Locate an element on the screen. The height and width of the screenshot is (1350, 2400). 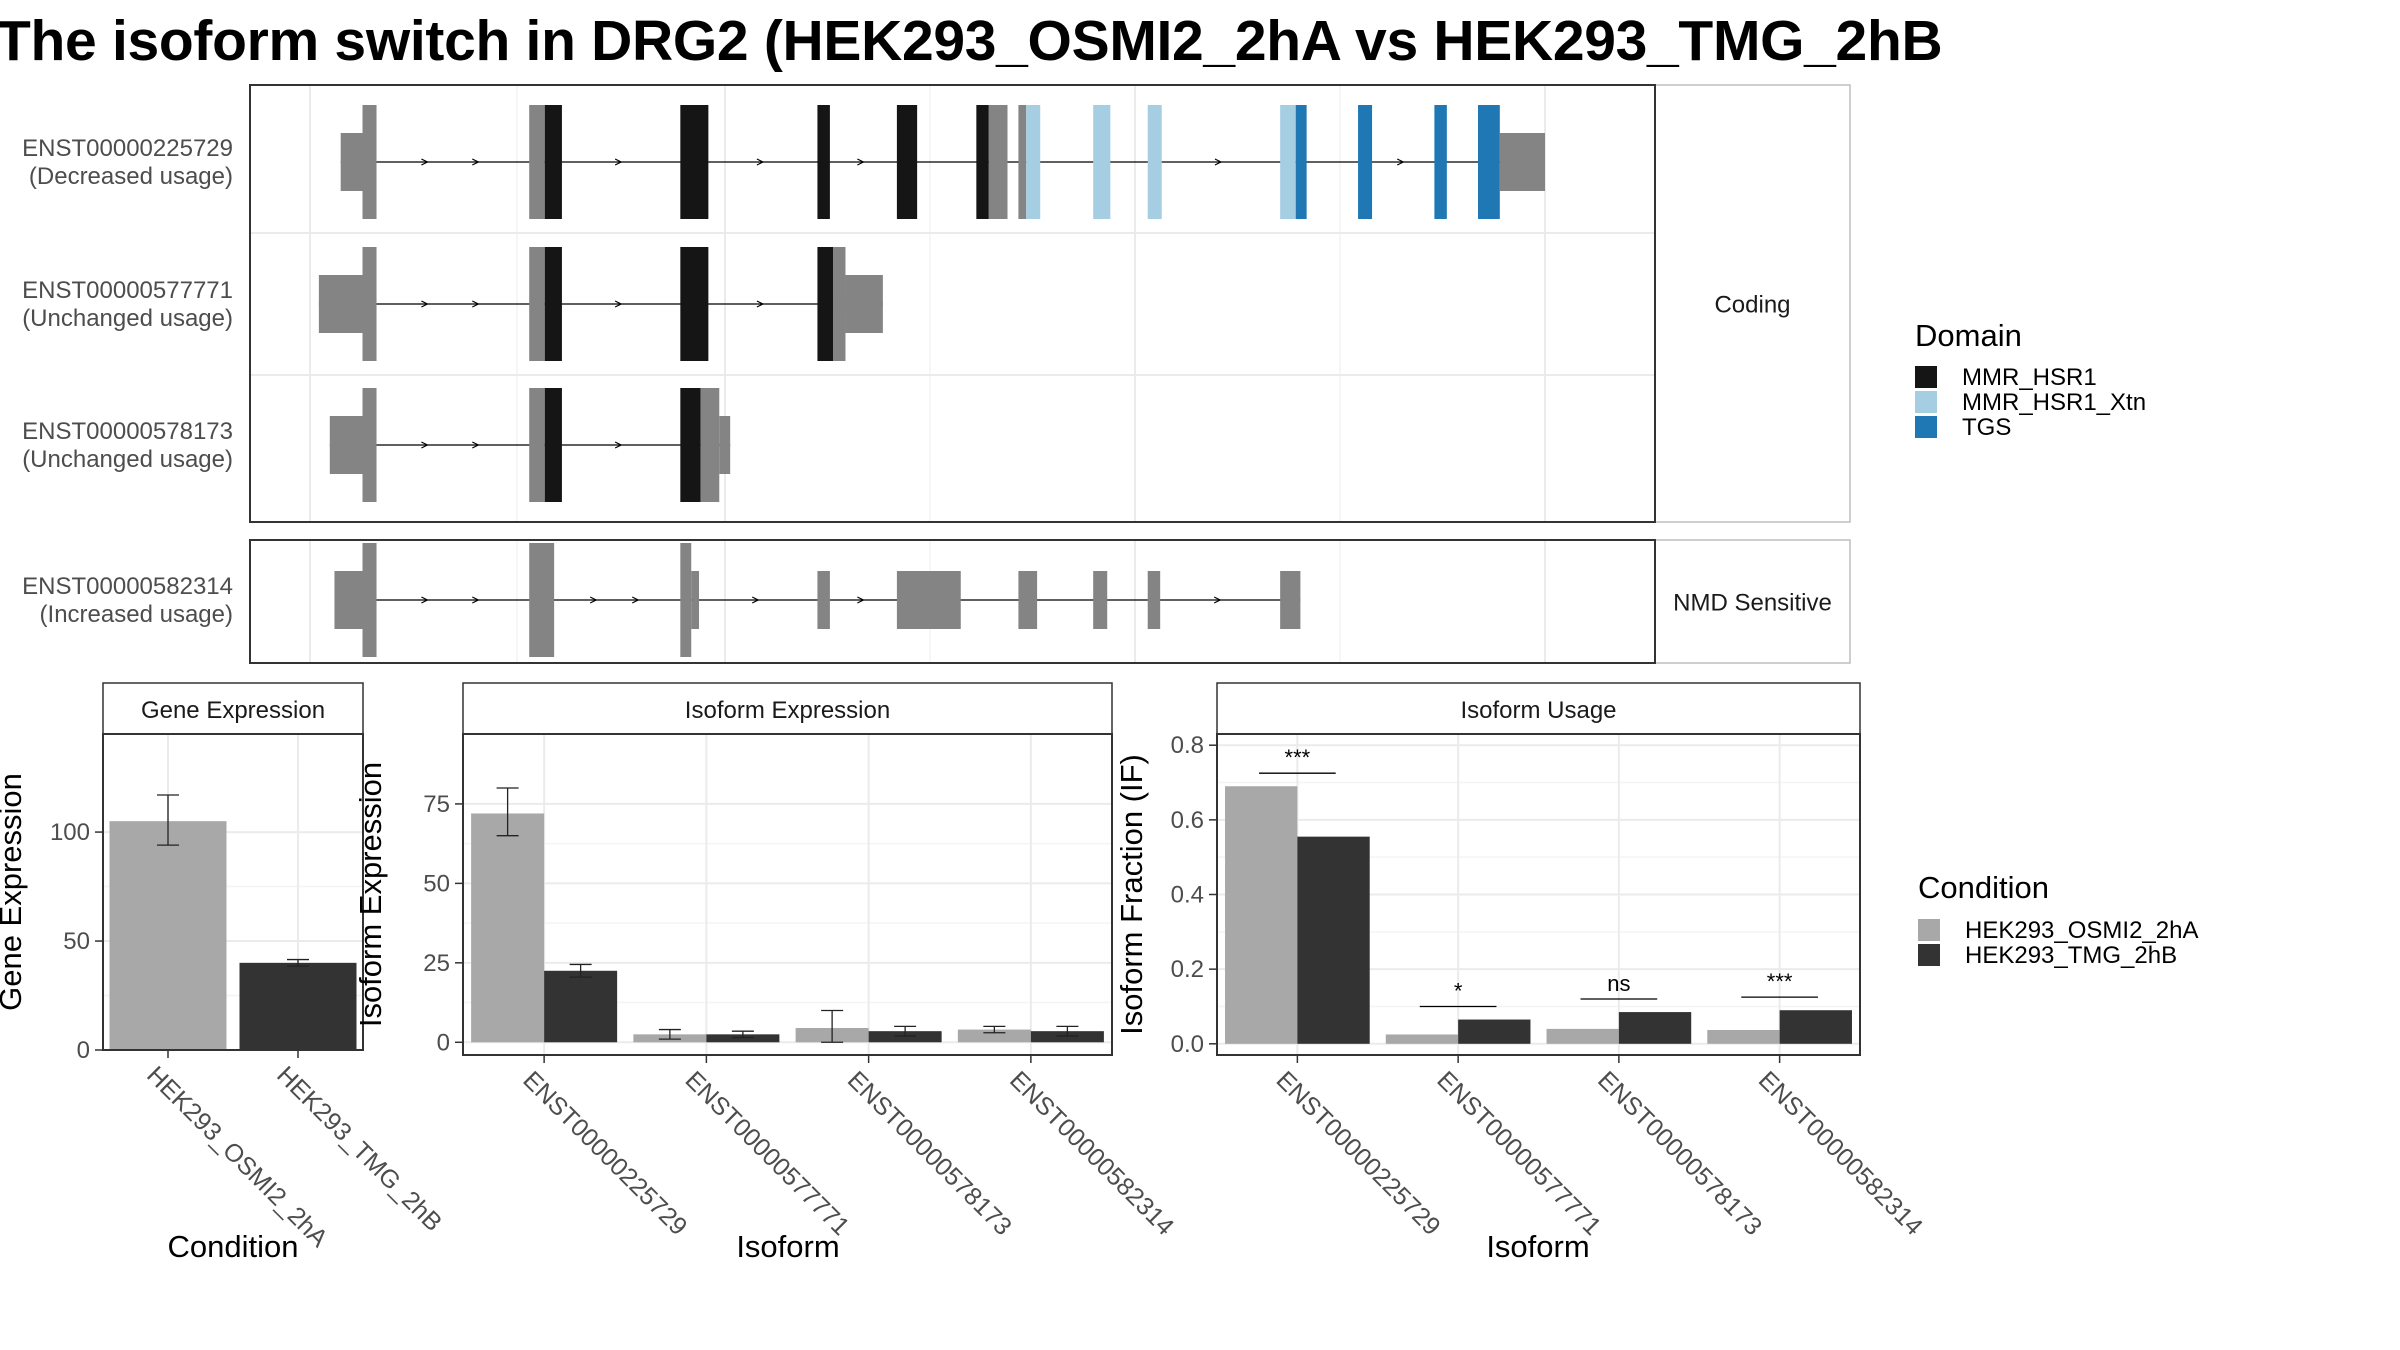
transcript-usage-label: (Unchanged usage) is located at coordinates (127, 318).